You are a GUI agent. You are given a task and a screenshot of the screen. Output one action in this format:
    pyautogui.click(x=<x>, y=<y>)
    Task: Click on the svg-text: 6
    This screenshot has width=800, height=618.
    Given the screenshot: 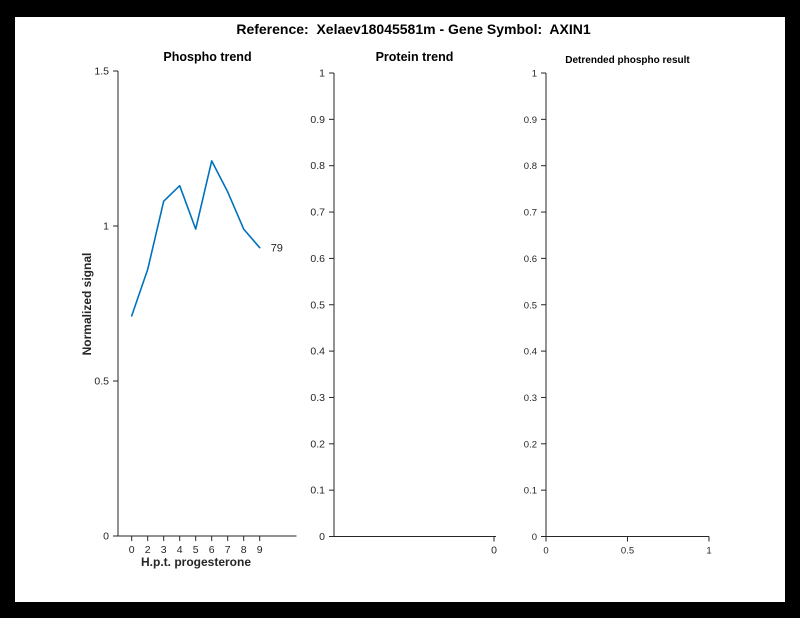 What is the action you would take?
    pyautogui.click(x=212, y=550)
    